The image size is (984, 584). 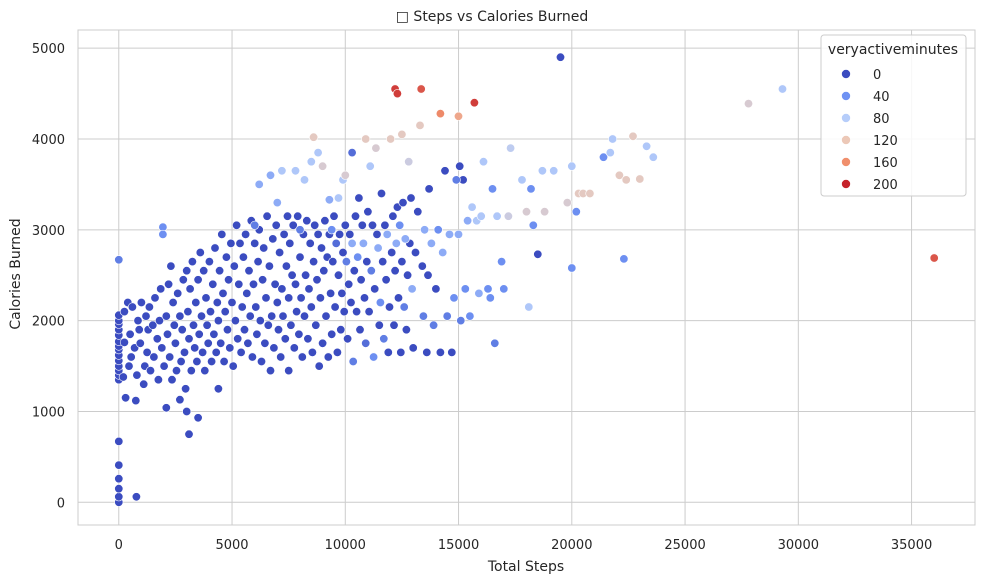 What do you see at coordinates (684, 545) in the screenshot?
I see `x-tick-label: 25000` at bounding box center [684, 545].